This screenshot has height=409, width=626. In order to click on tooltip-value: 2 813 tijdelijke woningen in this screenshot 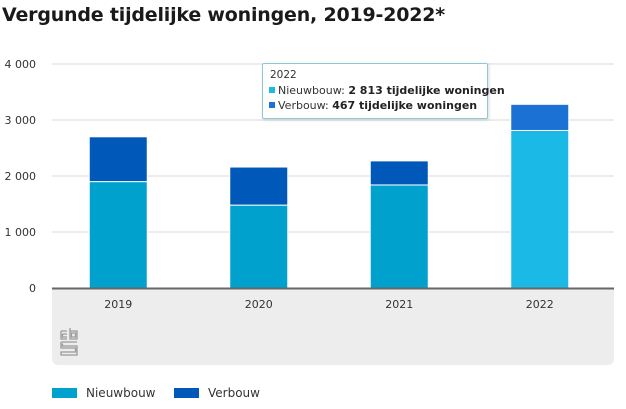, I will do `click(426, 90)`.